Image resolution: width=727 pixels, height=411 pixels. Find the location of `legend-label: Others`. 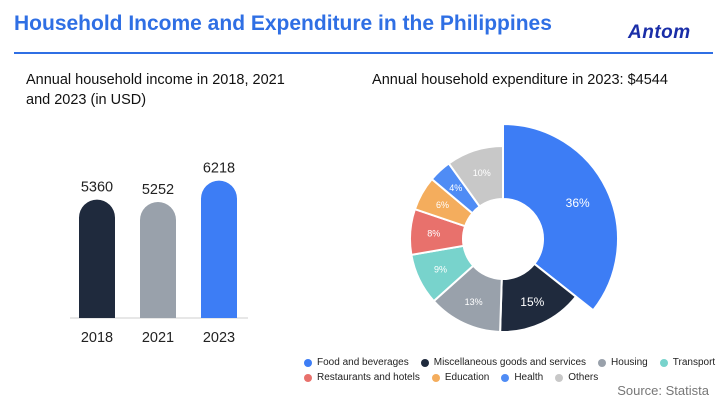

legend-label: Others is located at coordinates (583, 377).